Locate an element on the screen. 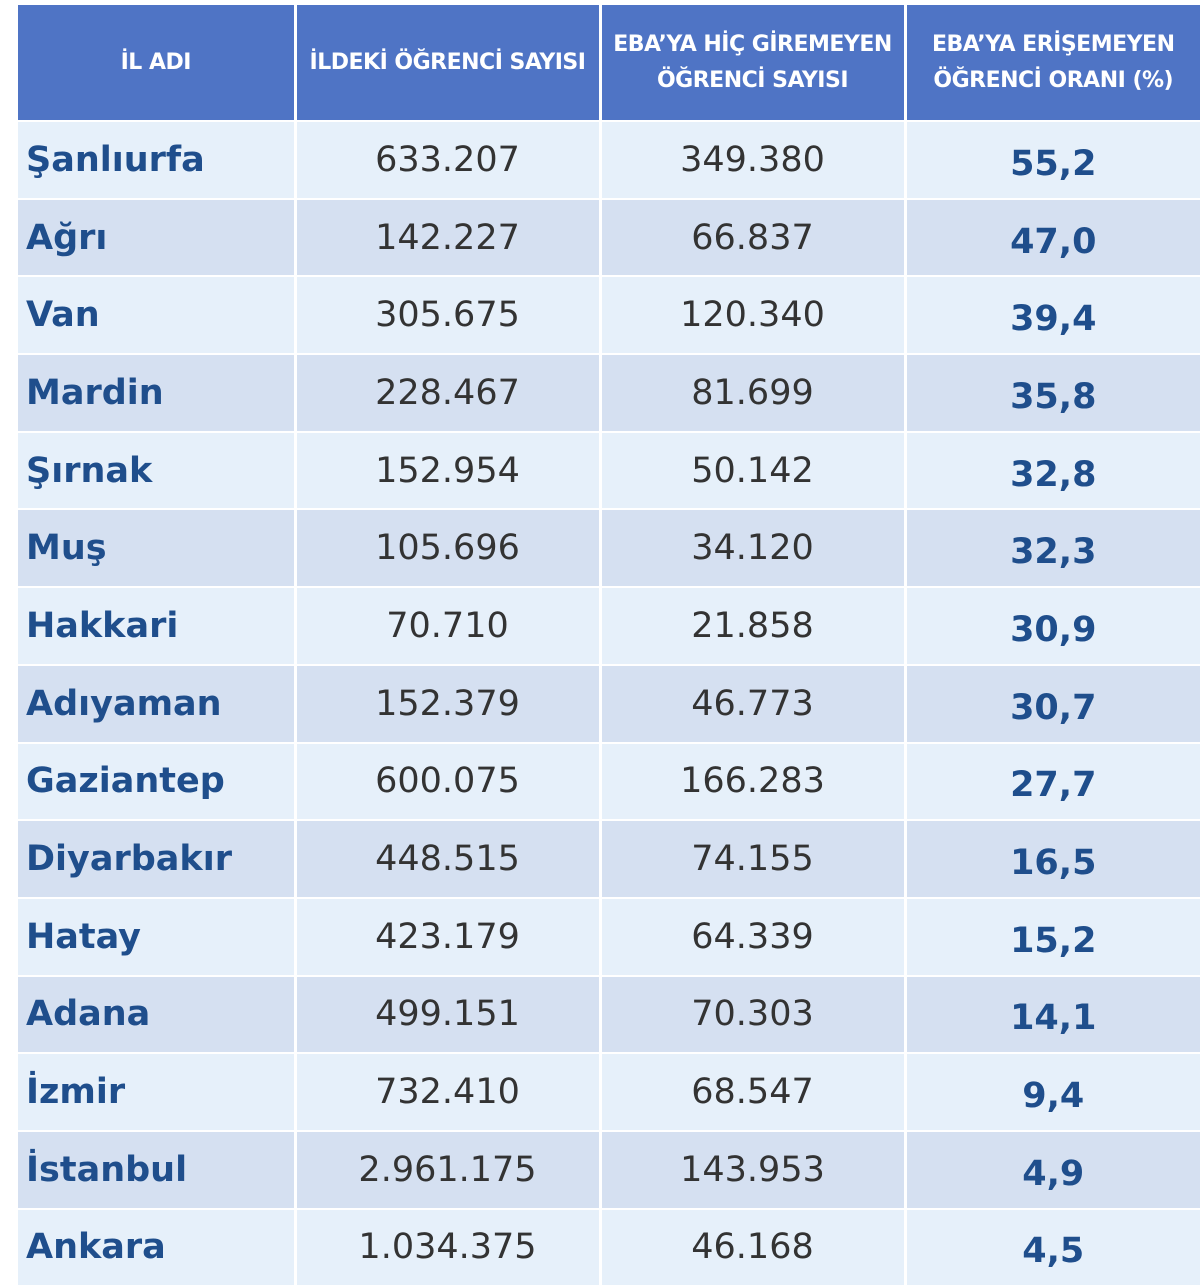  no-access-rate: 4,5 is located at coordinates (1052, 1246).